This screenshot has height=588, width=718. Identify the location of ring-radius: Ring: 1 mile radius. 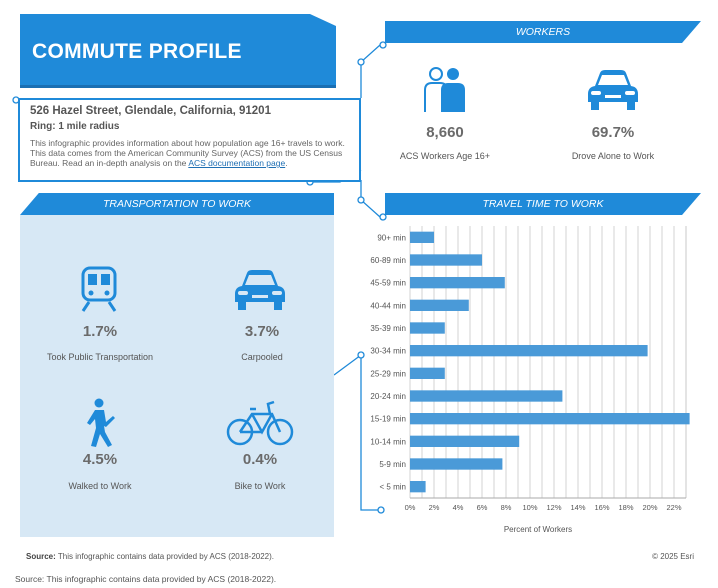
(75, 126).